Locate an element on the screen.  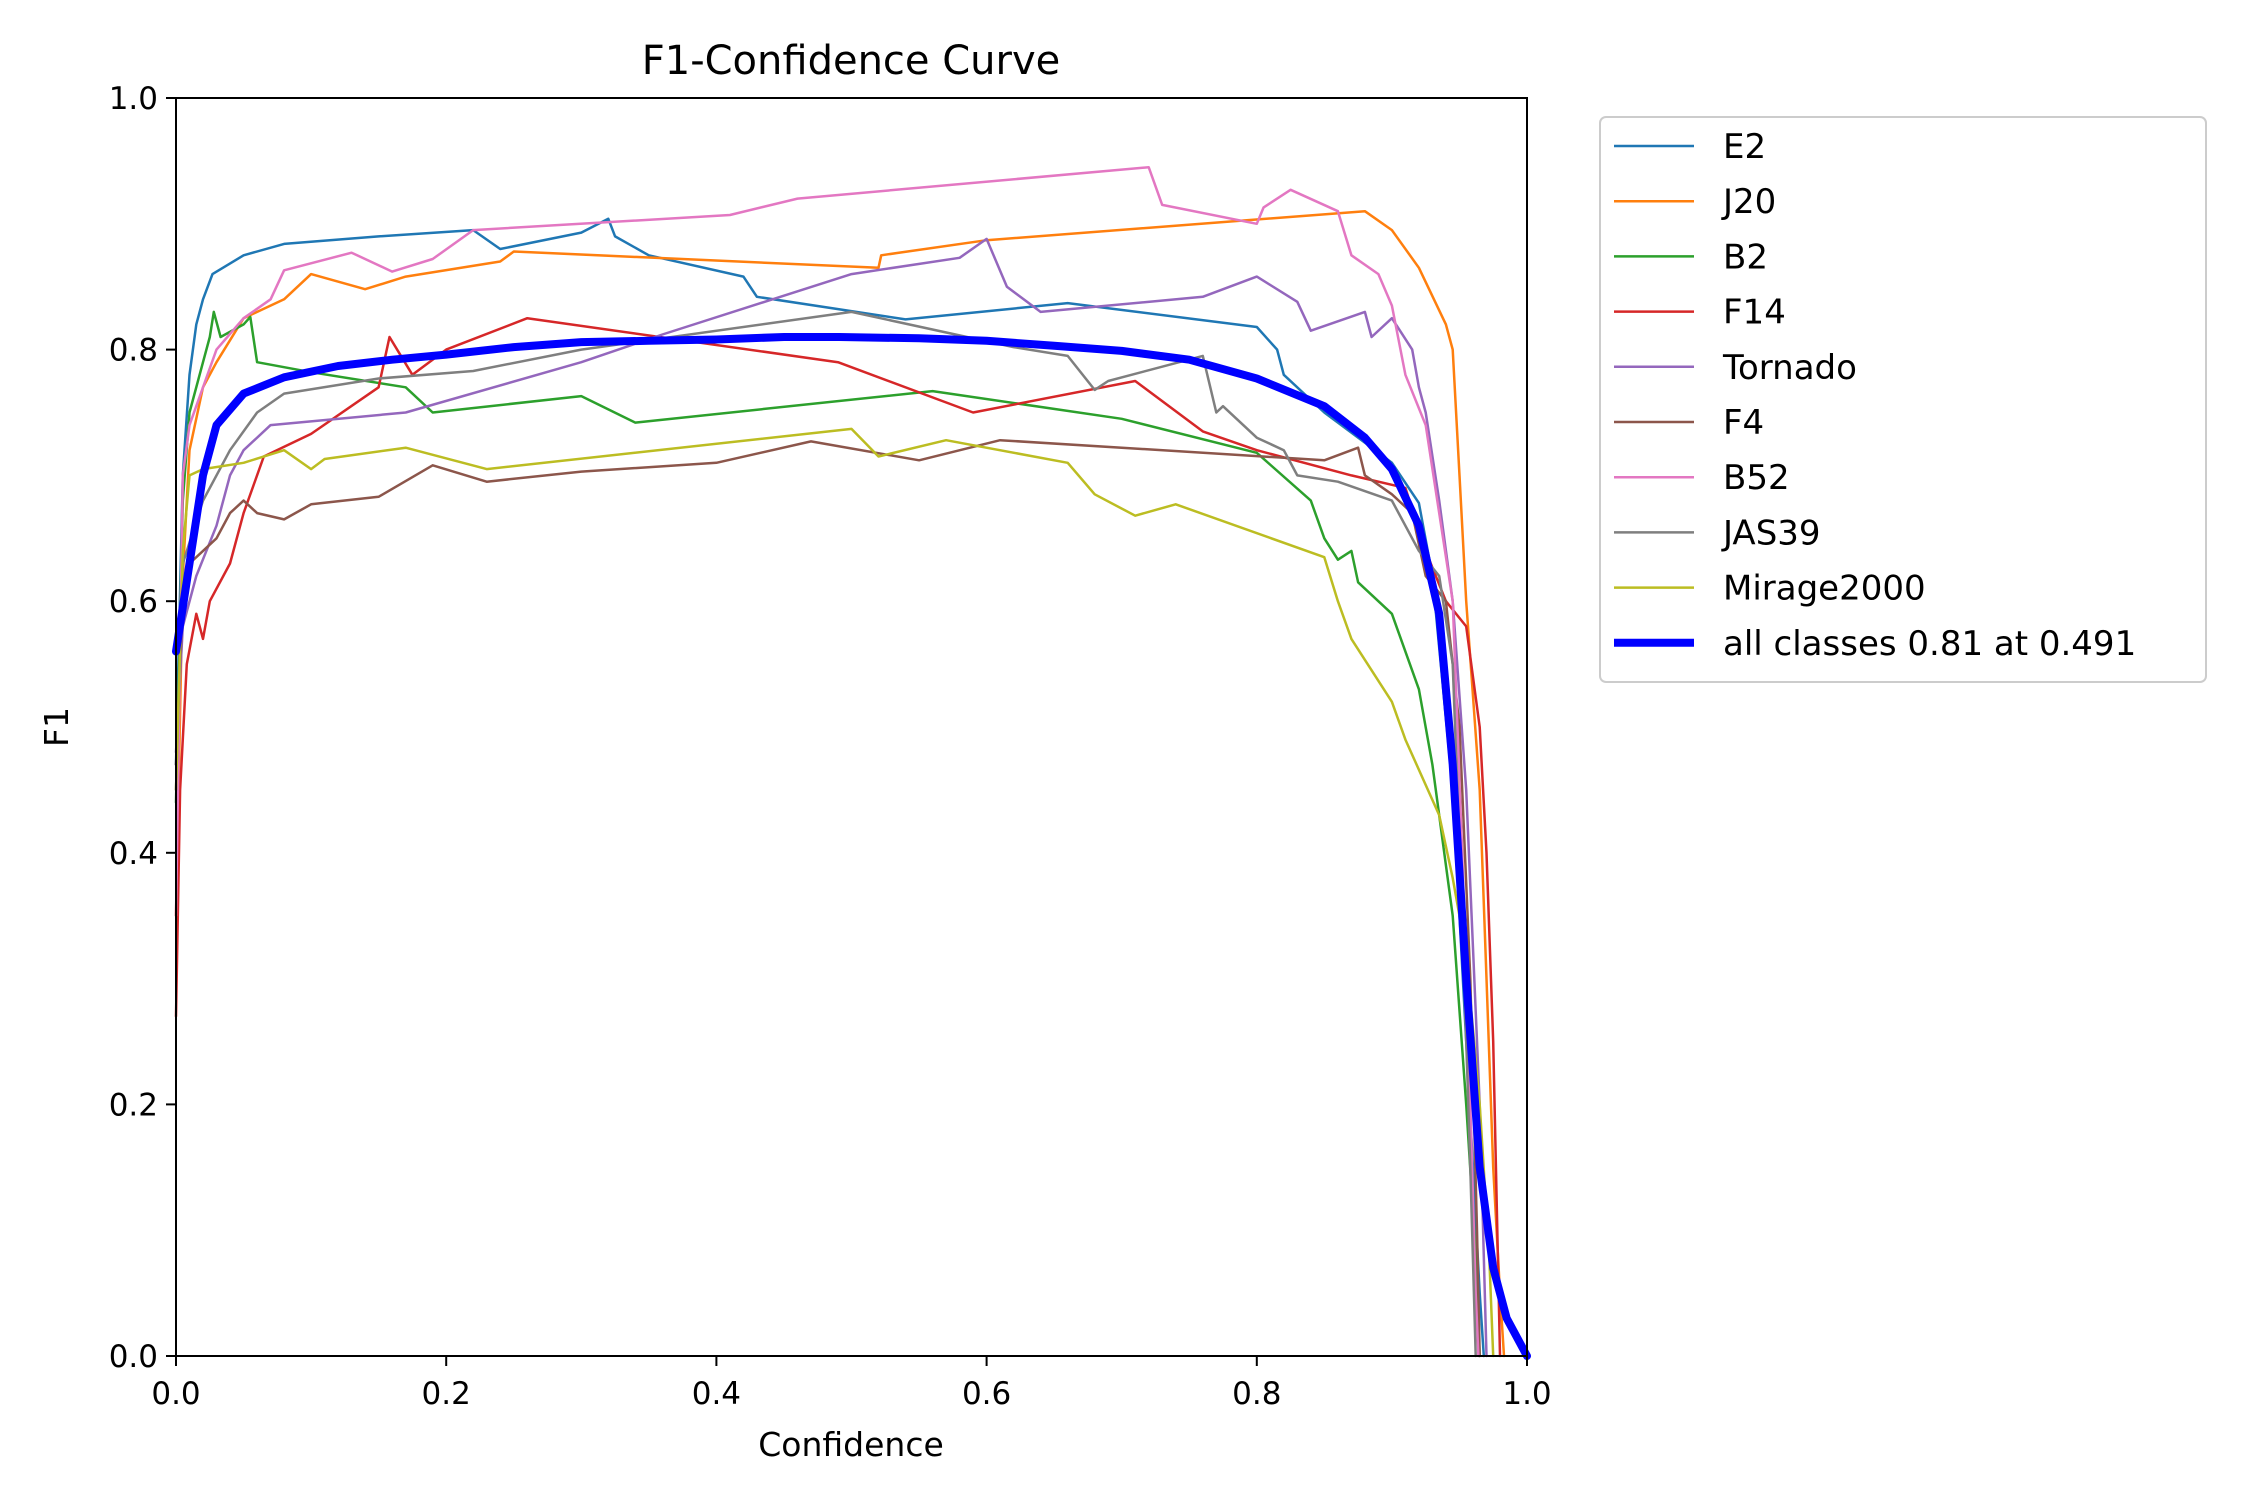
legend-label: F4 is located at coordinates (1743, 423).